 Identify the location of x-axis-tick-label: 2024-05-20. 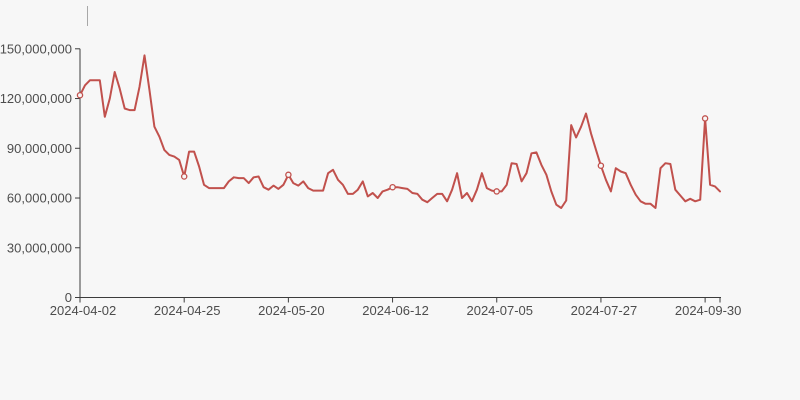
(291, 310).